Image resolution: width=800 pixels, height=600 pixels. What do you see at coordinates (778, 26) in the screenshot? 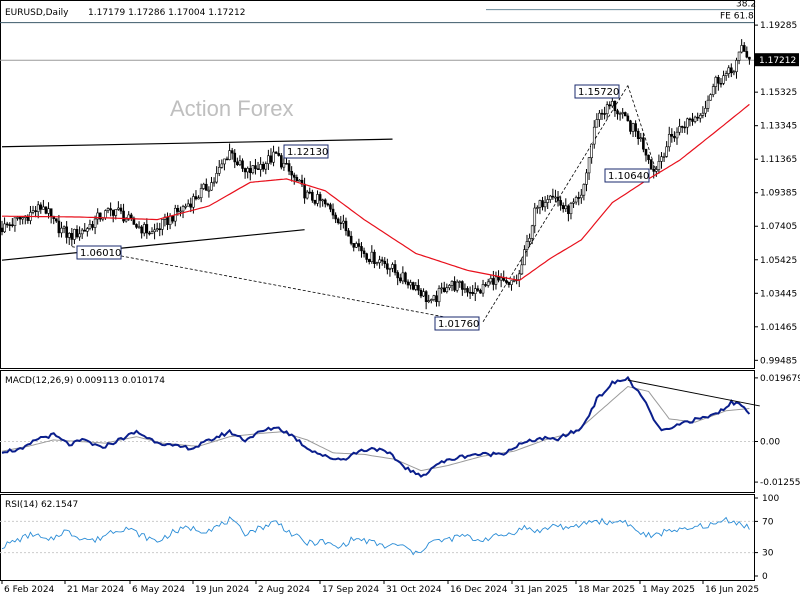
I see `price-tick-label: 1.19285` at bounding box center [778, 26].